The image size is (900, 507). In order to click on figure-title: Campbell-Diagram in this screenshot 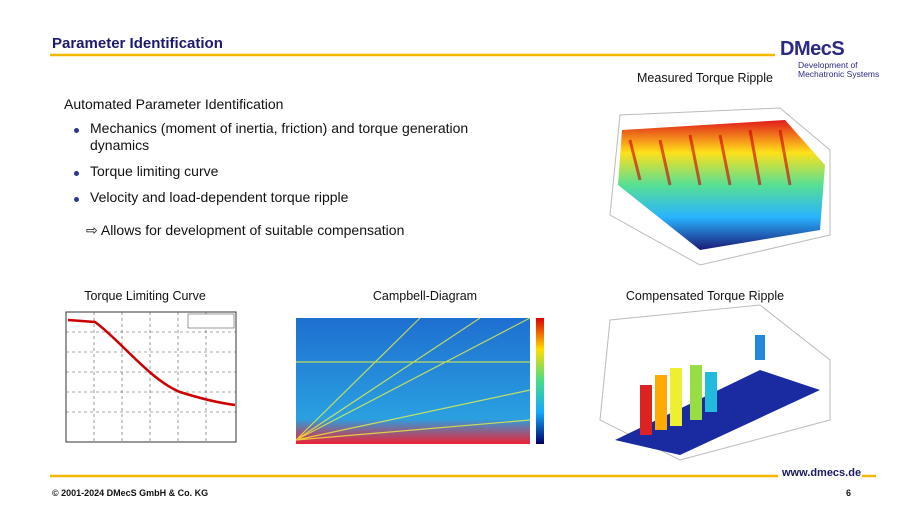, I will do `click(425, 296)`.